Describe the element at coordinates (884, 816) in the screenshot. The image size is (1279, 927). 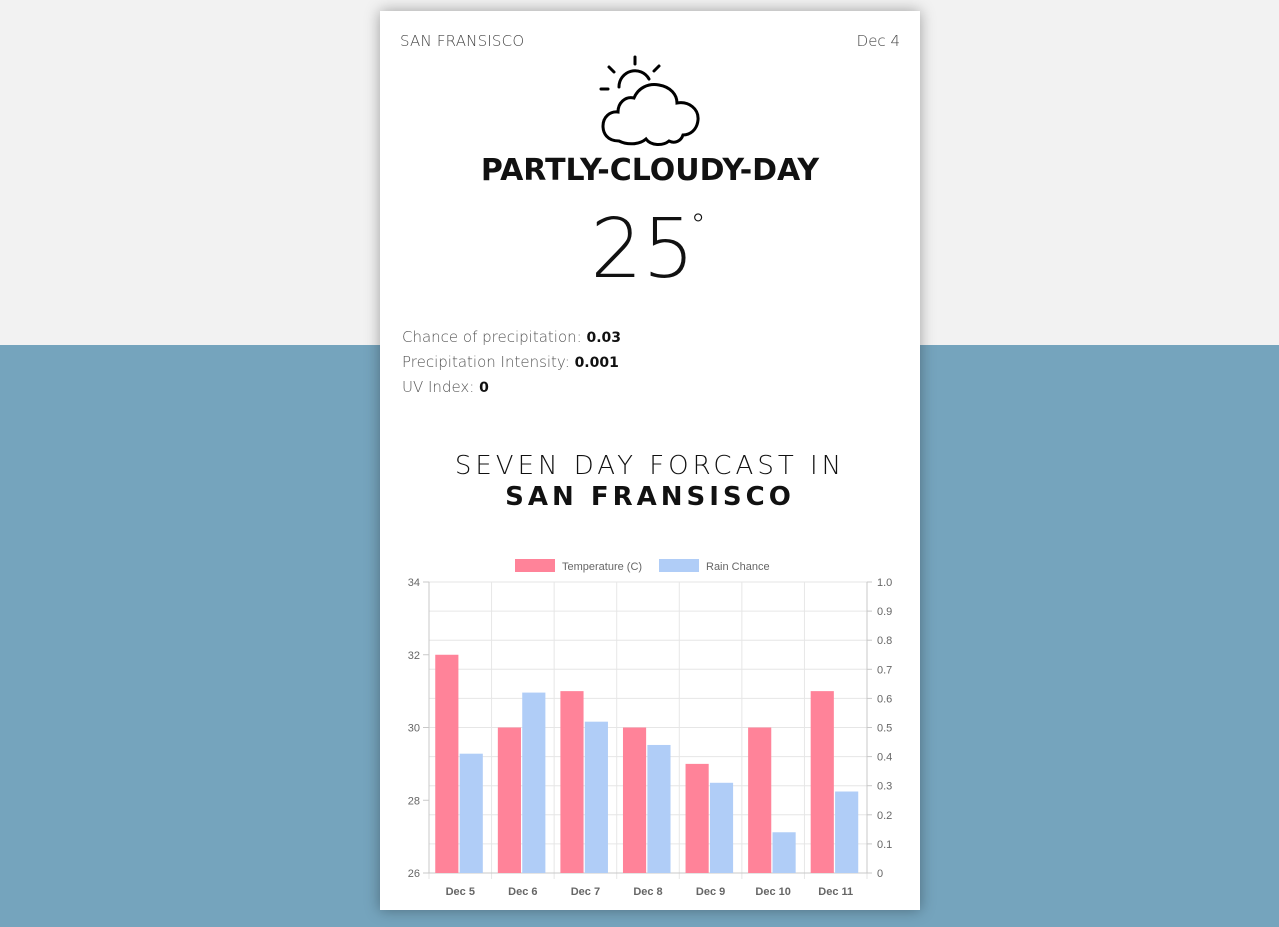
I see `y-right-tick-label: 0.2` at that location.